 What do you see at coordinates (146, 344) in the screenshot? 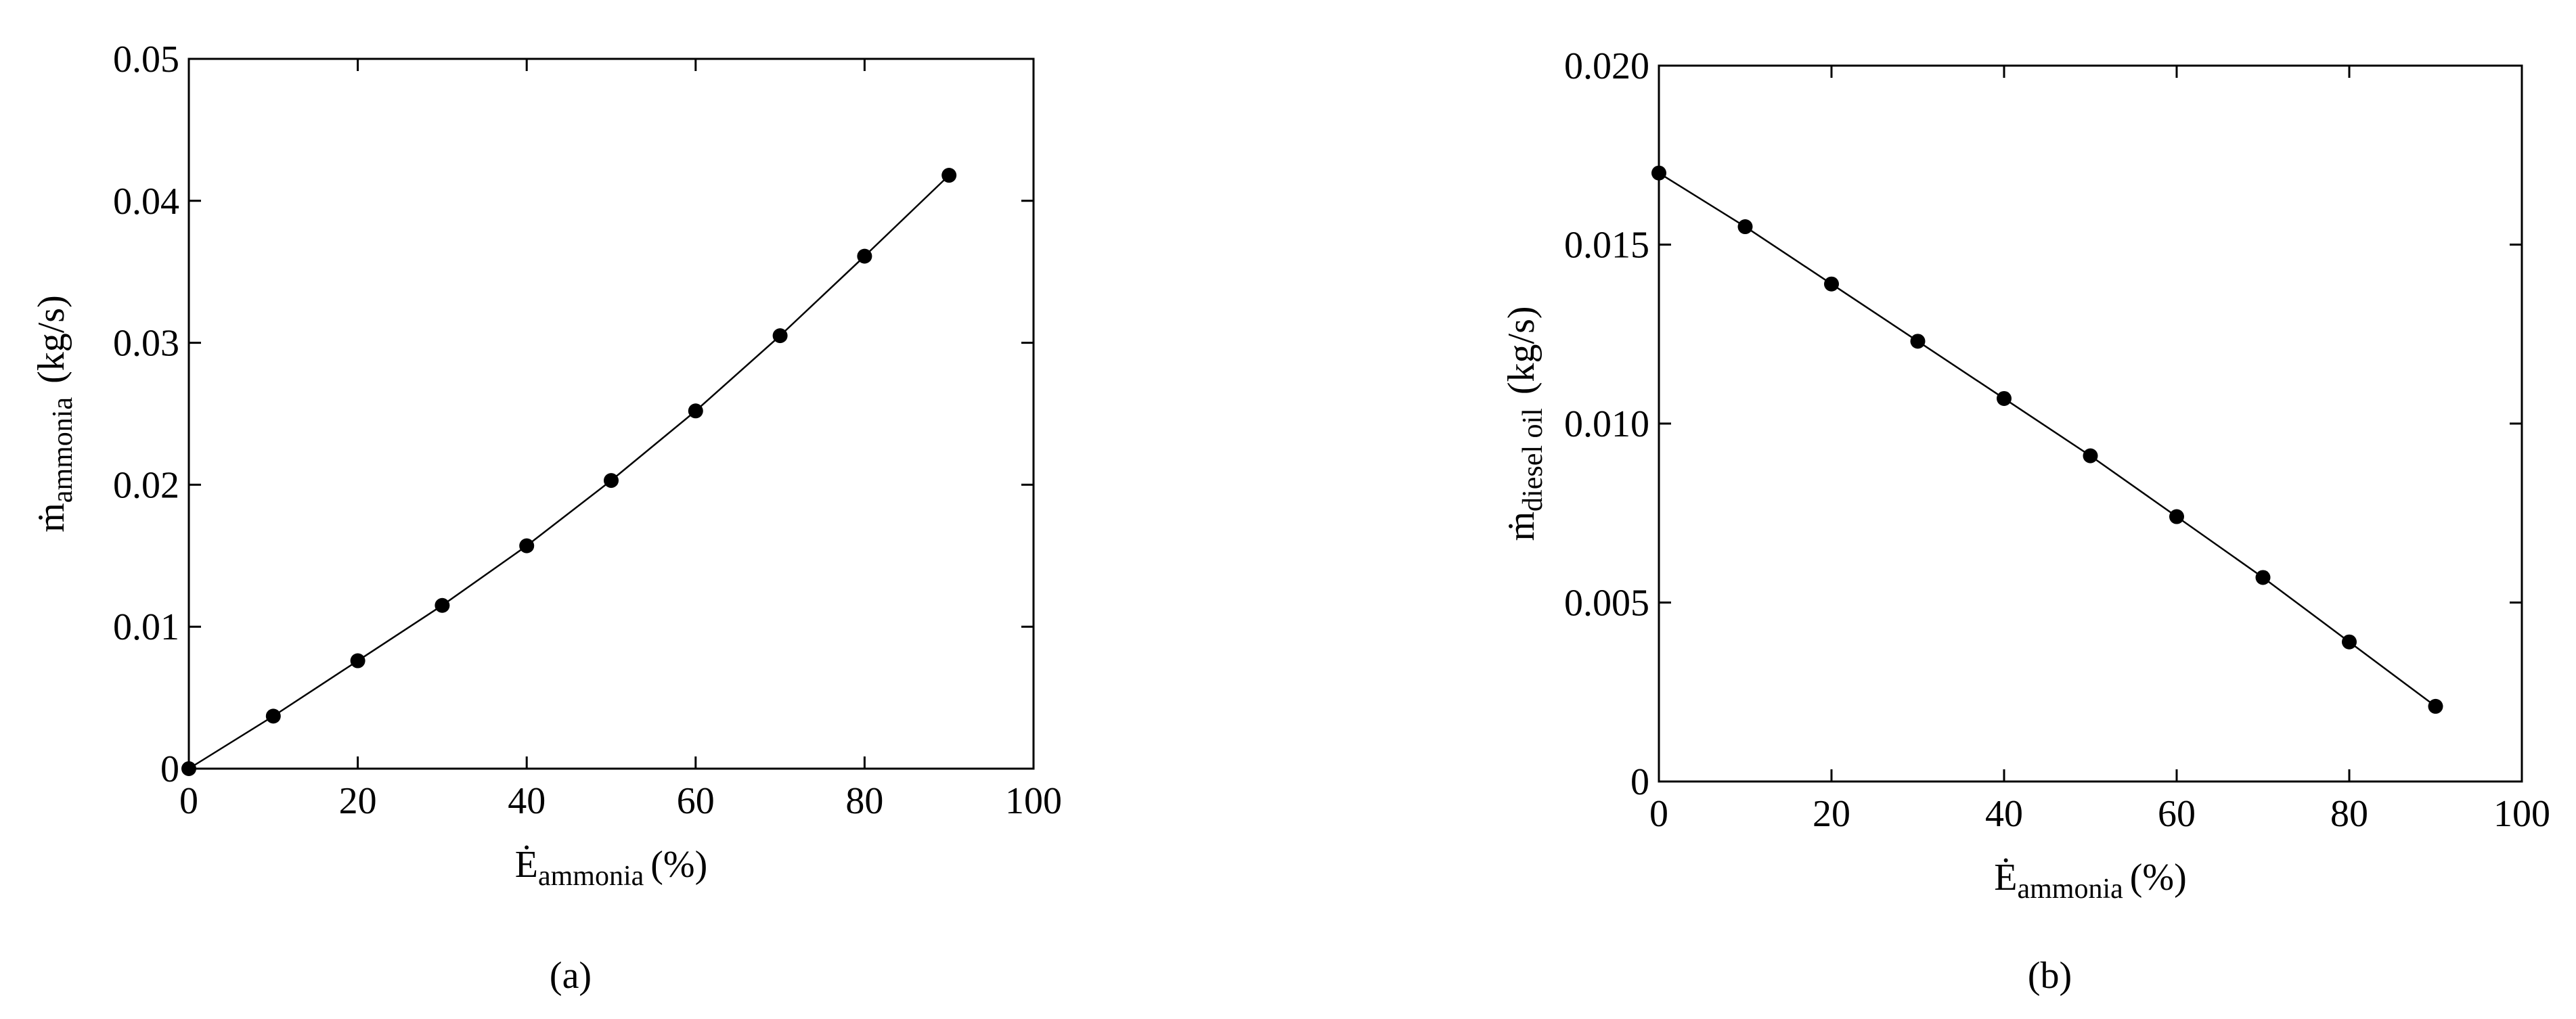
I see `y-tick-label: 0.03` at bounding box center [146, 344].